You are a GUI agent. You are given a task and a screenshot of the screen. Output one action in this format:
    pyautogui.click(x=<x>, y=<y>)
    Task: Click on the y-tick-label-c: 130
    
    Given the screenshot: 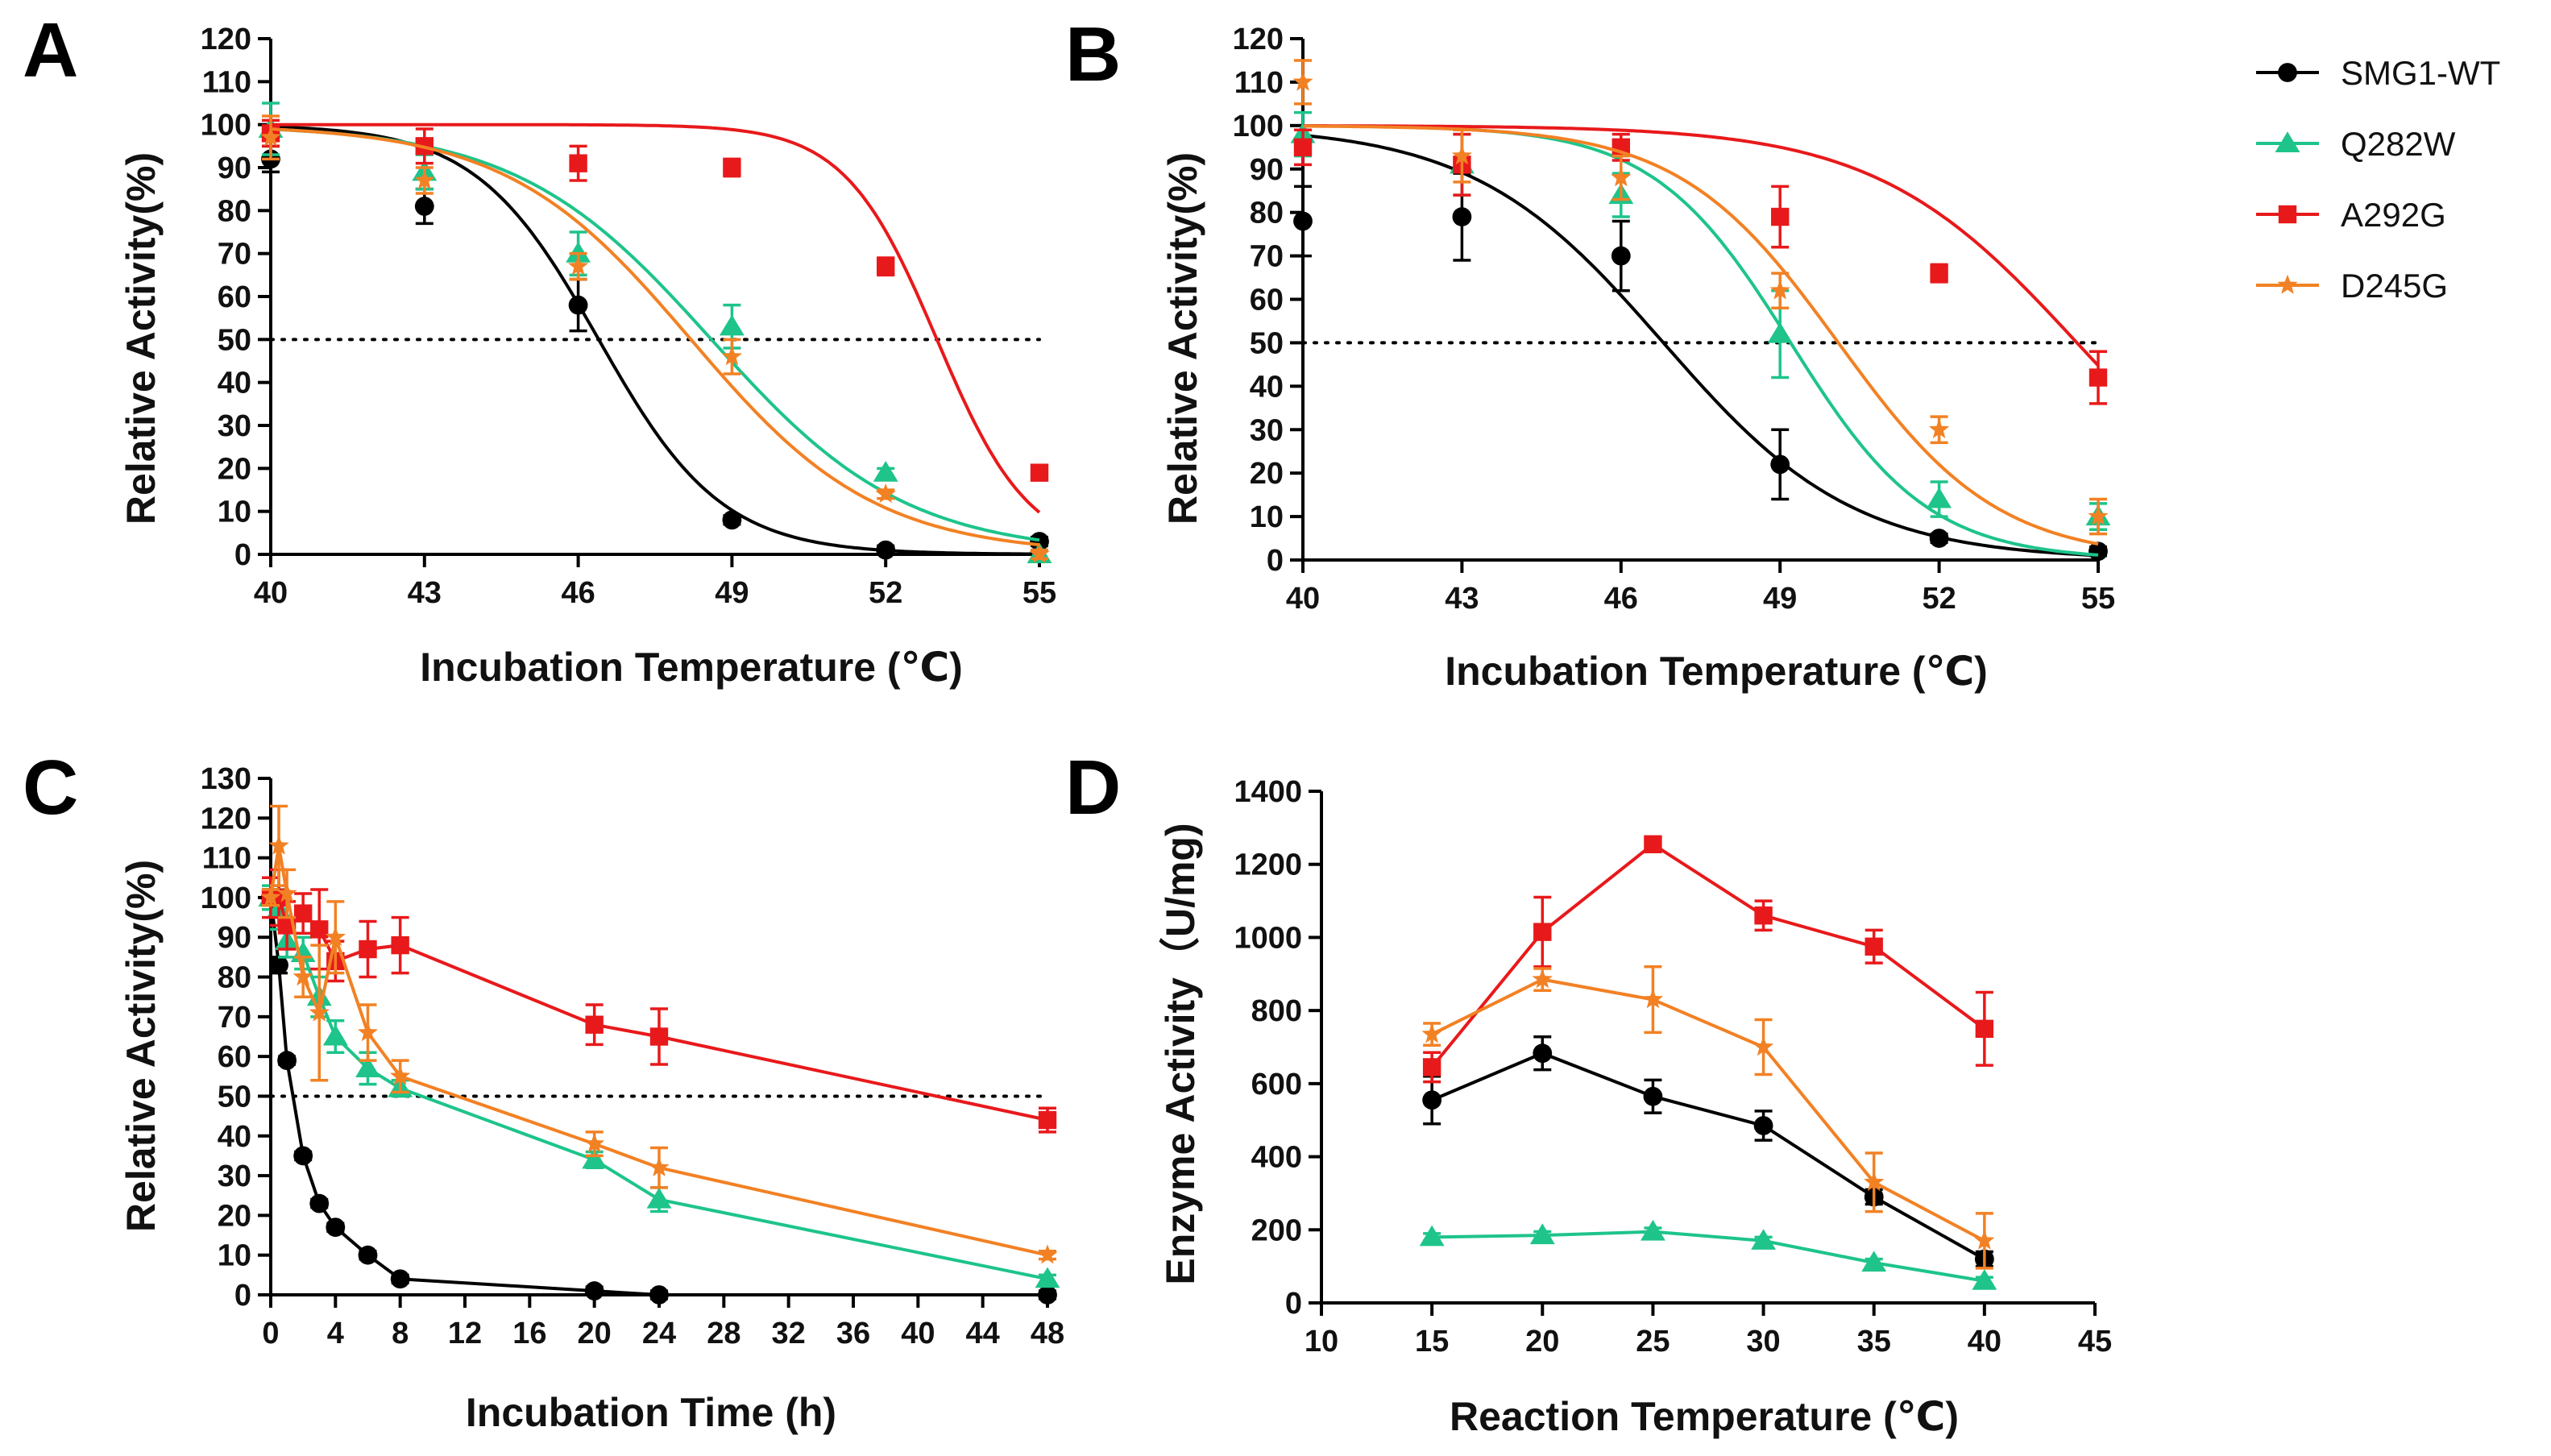 What is the action you would take?
    pyautogui.click(x=226, y=779)
    